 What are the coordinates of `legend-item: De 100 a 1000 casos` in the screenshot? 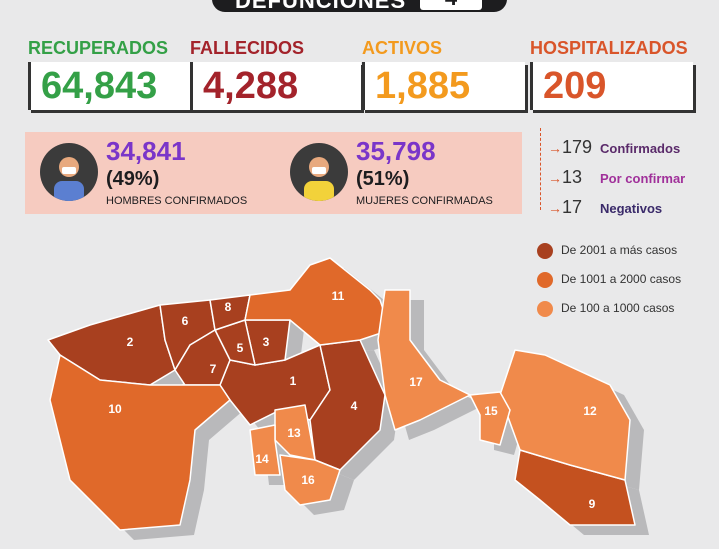 It's located at (605, 309).